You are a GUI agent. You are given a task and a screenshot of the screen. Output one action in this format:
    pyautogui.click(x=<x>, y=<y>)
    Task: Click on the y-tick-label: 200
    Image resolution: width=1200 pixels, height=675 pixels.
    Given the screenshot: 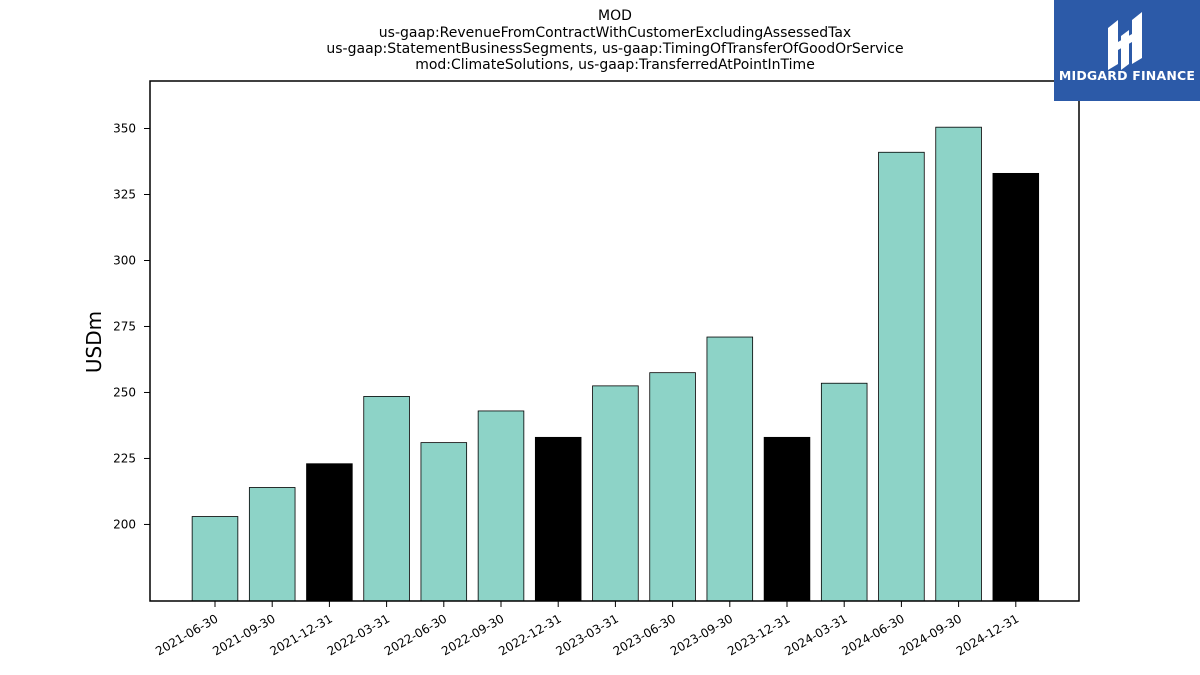 What is the action you would take?
    pyautogui.click(x=124, y=524)
    